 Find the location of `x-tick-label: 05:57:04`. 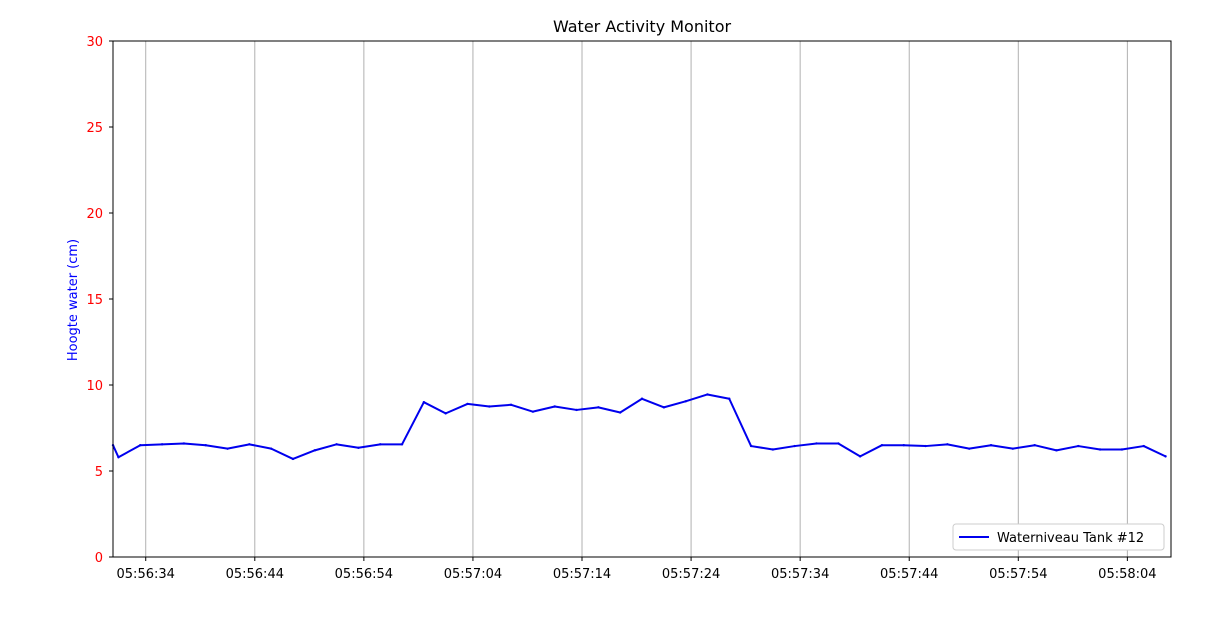

x-tick-label: 05:57:04 is located at coordinates (473, 574).